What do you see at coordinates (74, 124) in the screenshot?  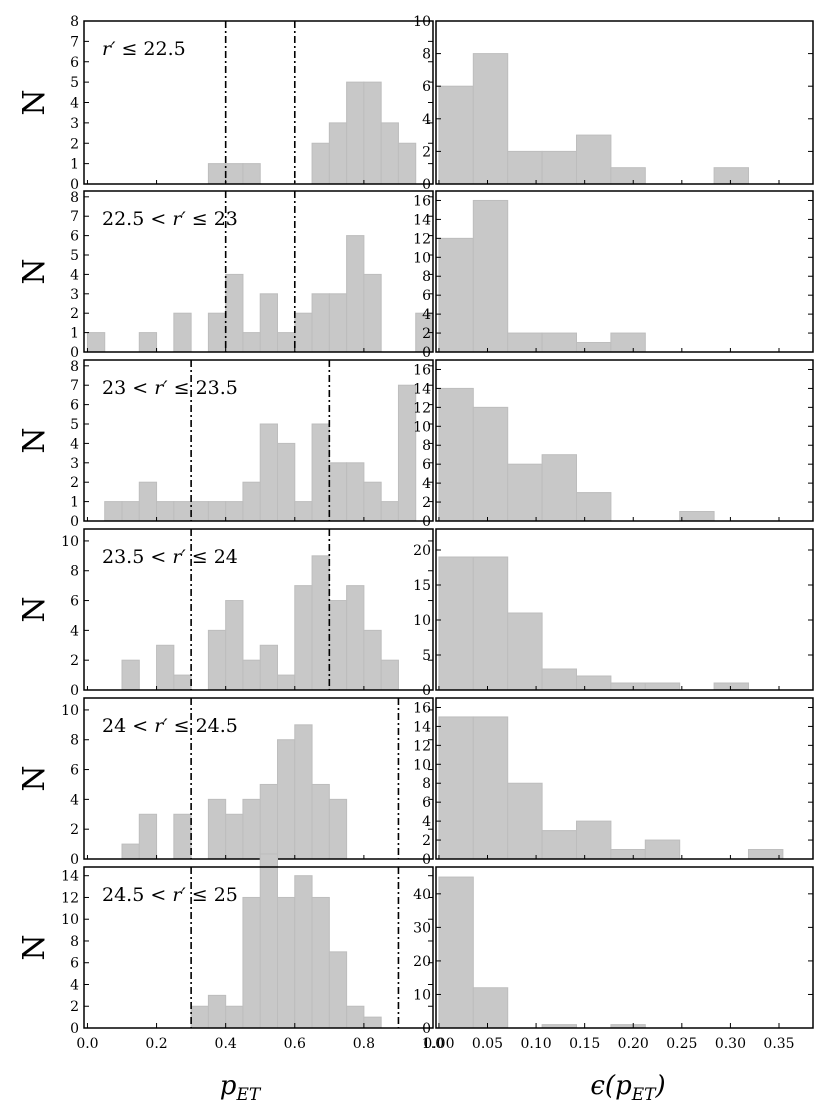 I see `y-tick-label: 3` at bounding box center [74, 124].